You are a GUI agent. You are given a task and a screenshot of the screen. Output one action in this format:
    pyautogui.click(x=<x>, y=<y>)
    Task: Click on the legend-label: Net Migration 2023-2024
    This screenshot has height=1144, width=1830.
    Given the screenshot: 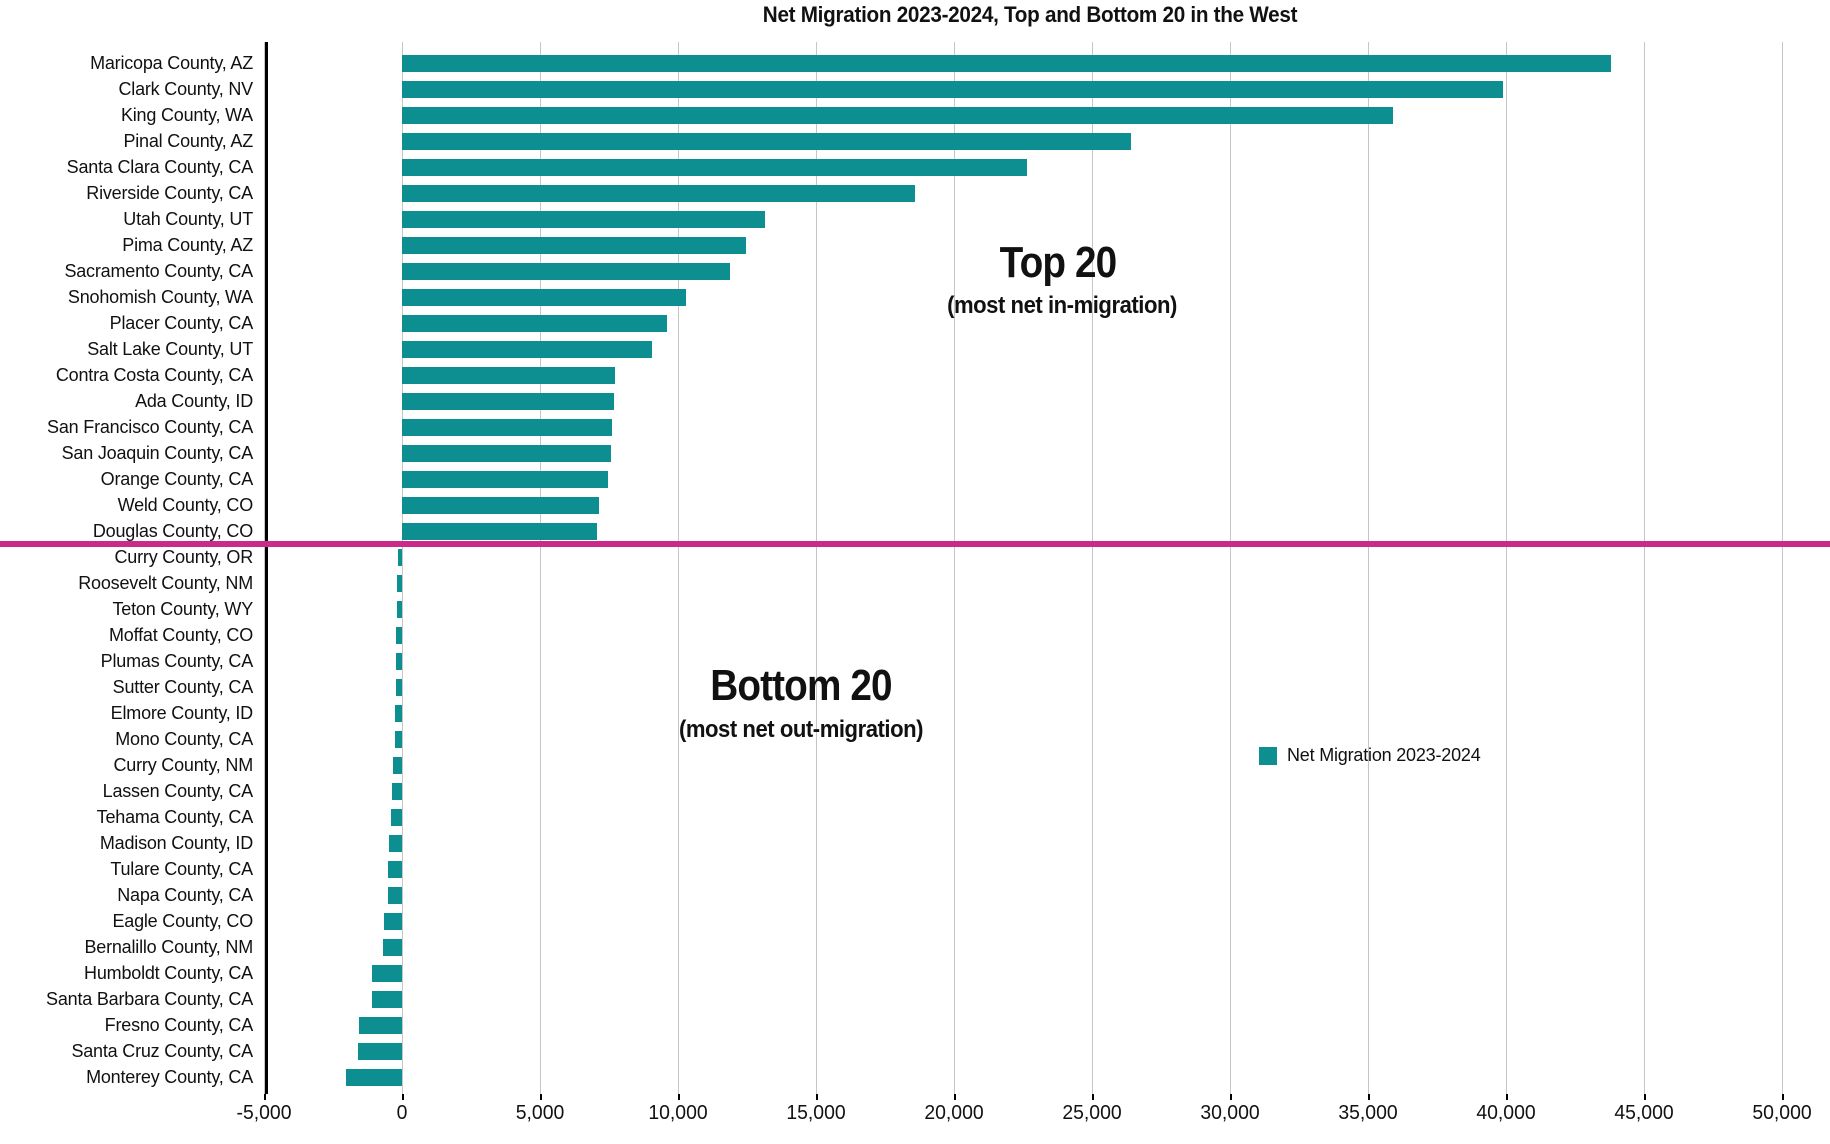 What is the action you would take?
    pyautogui.click(x=1384, y=755)
    